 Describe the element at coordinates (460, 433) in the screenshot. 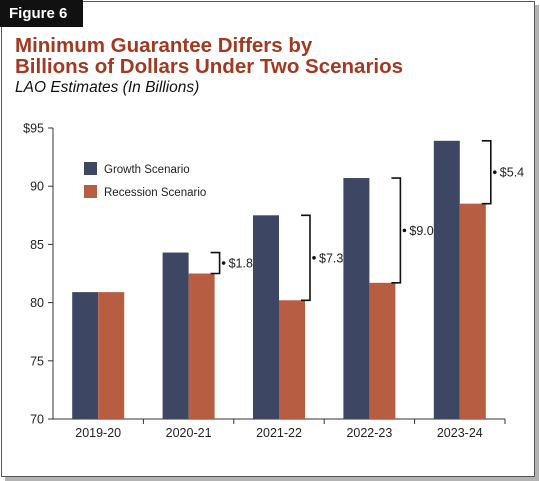

I see `x-tick-label: 2023-24` at that location.